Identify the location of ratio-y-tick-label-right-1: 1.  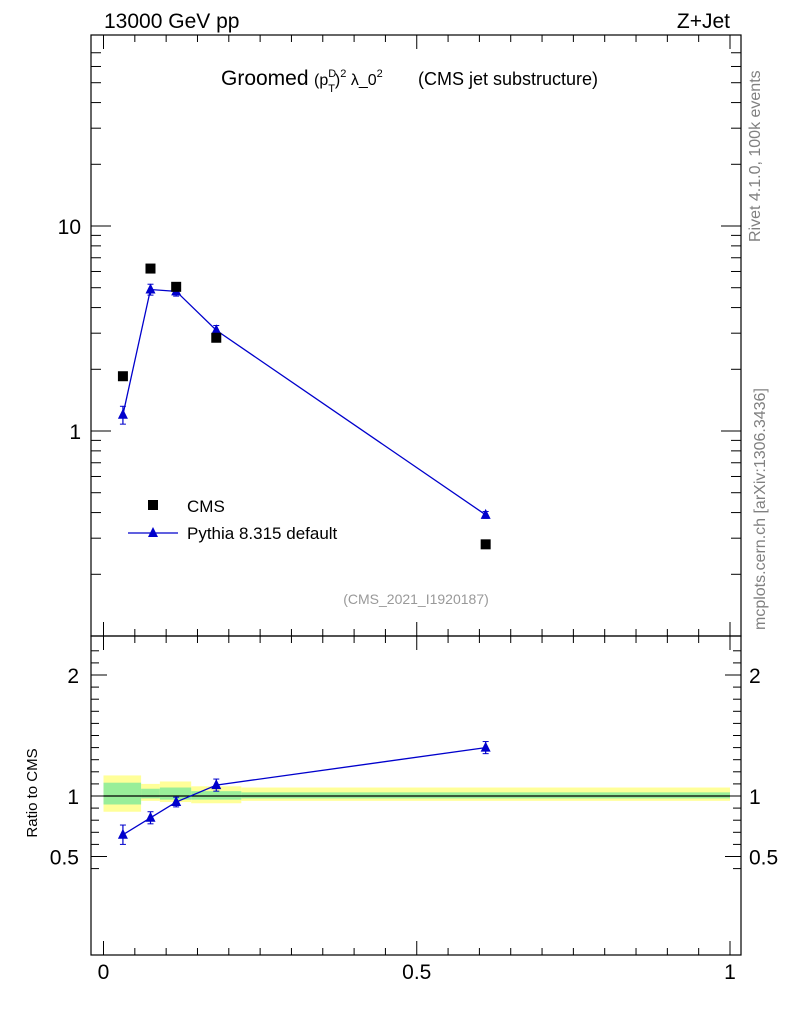
(755, 797).